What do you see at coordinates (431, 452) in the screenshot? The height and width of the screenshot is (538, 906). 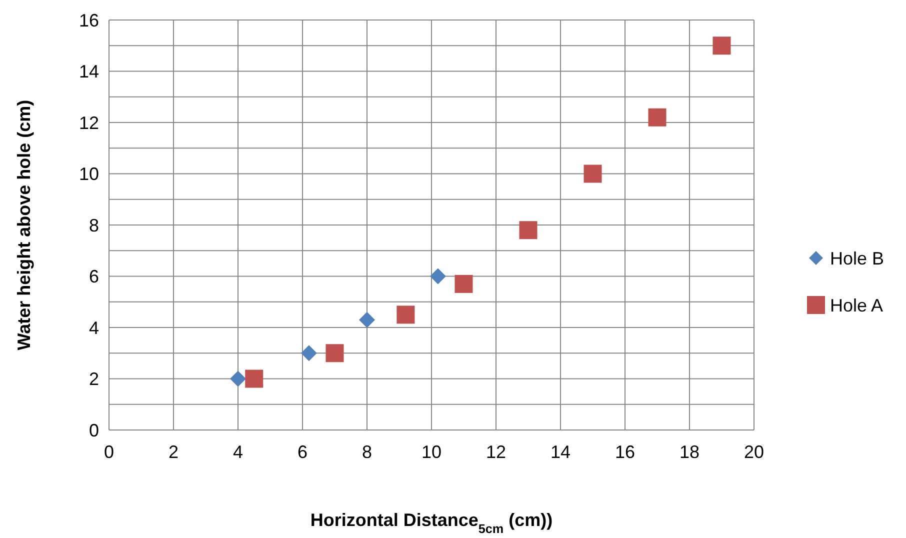 I see `x-tick-label: 10` at bounding box center [431, 452].